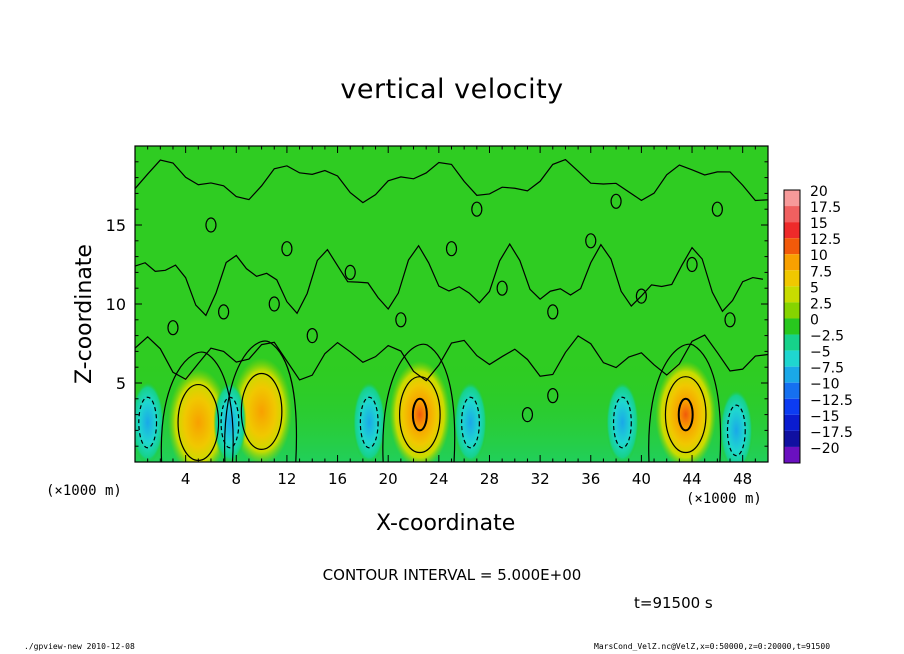 This screenshot has width=904, height=654. What do you see at coordinates (590, 479) in the screenshot?
I see `x-tick-label: 36` at bounding box center [590, 479].